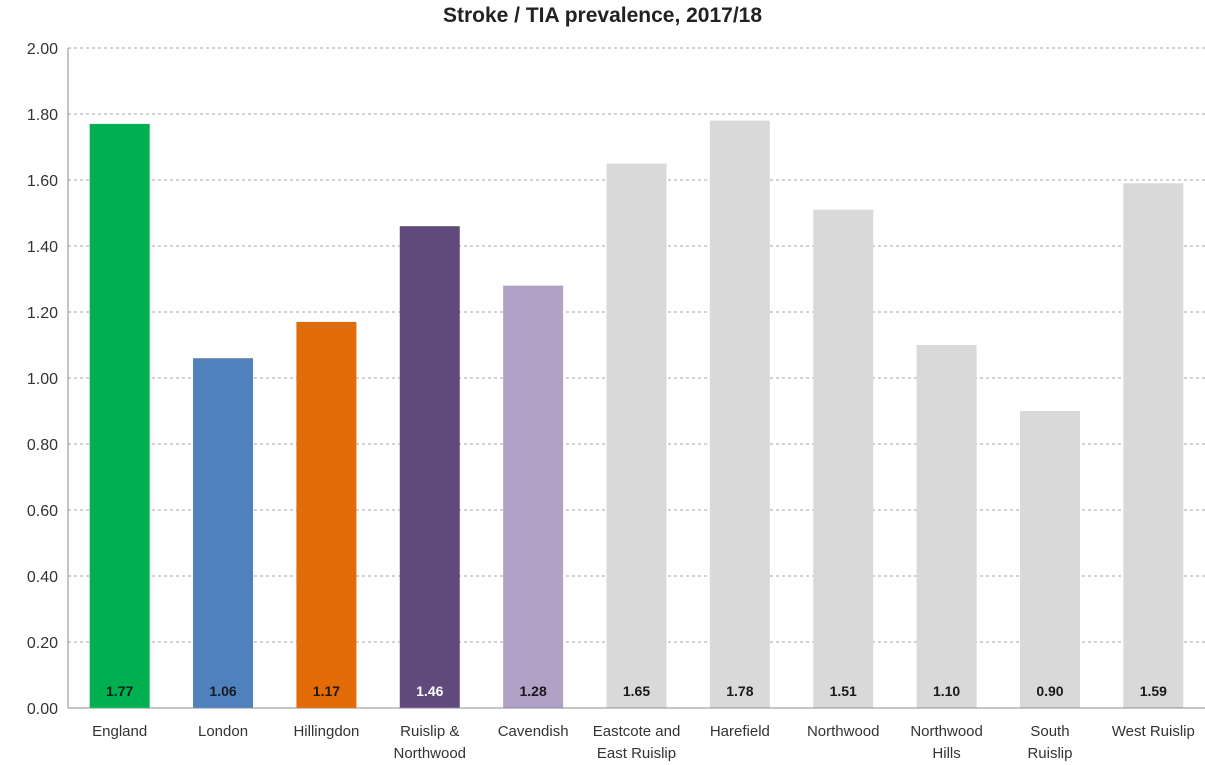 This screenshot has width=1205, height=765. I want to click on x-category-label: Ruislip &, so click(429, 731).